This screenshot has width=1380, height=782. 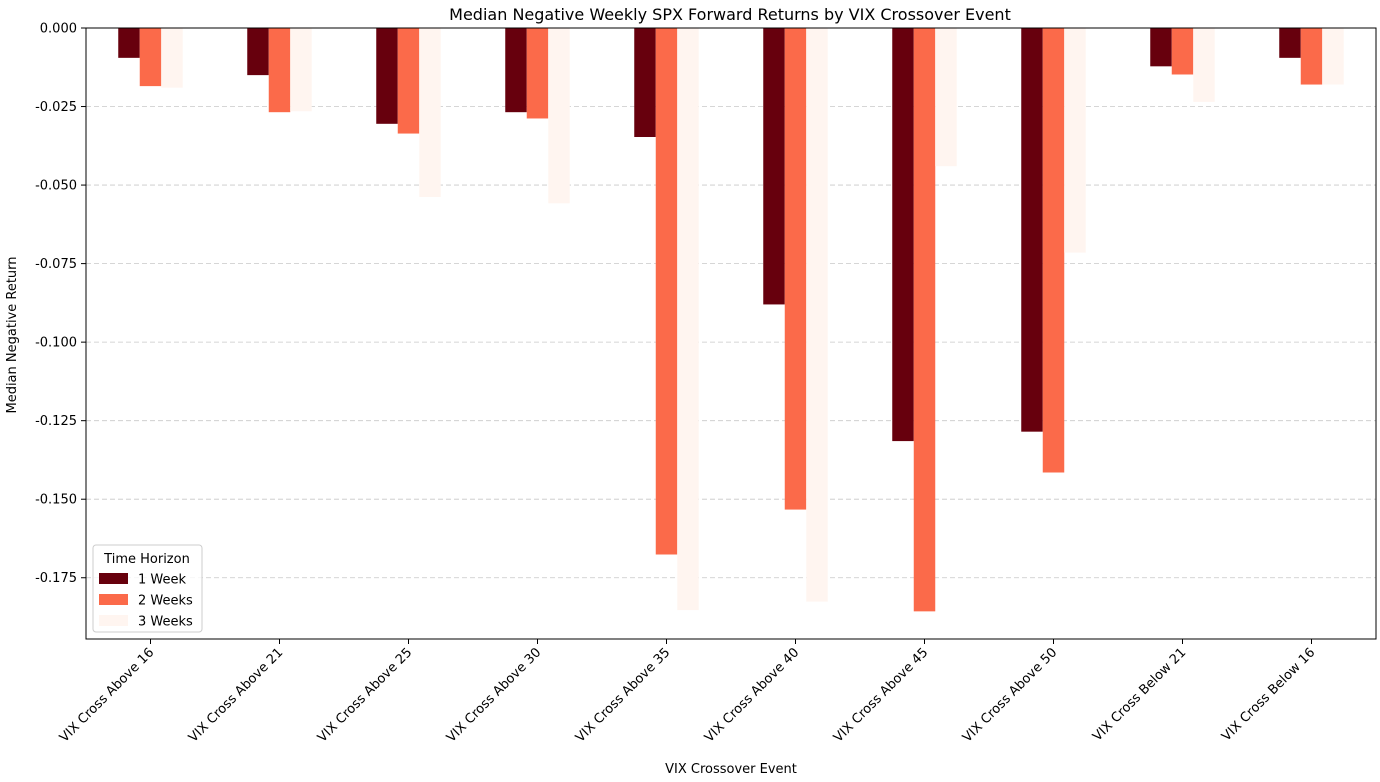 What do you see at coordinates (731, 769) in the screenshot?
I see `x-axis-title: VIX Crossover Event` at bounding box center [731, 769].